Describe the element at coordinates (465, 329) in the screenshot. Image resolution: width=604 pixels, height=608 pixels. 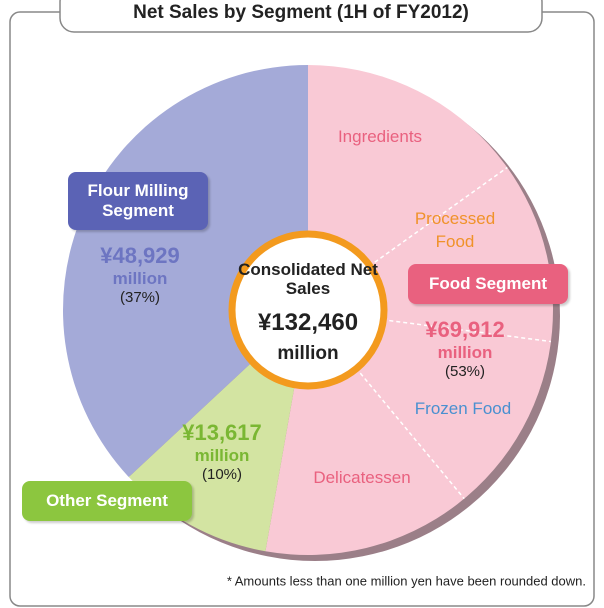
I see `value-label: ¥69,912` at that location.